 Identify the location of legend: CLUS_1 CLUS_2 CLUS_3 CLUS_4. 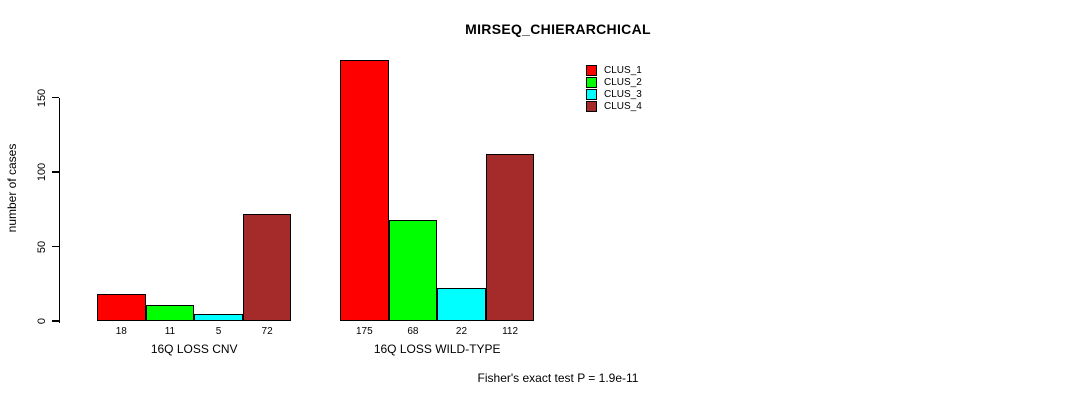
(614, 88).